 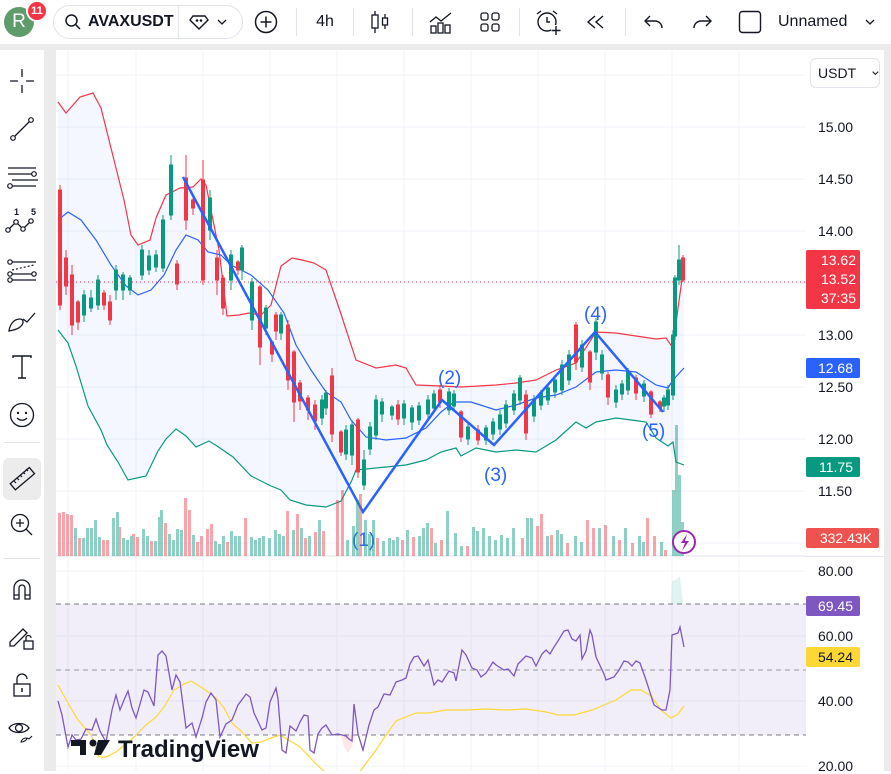 What do you see at coordinates (363, 540) in the screenshot?
I see `wave-label-1: (1)` at bounding box center [363, 540].